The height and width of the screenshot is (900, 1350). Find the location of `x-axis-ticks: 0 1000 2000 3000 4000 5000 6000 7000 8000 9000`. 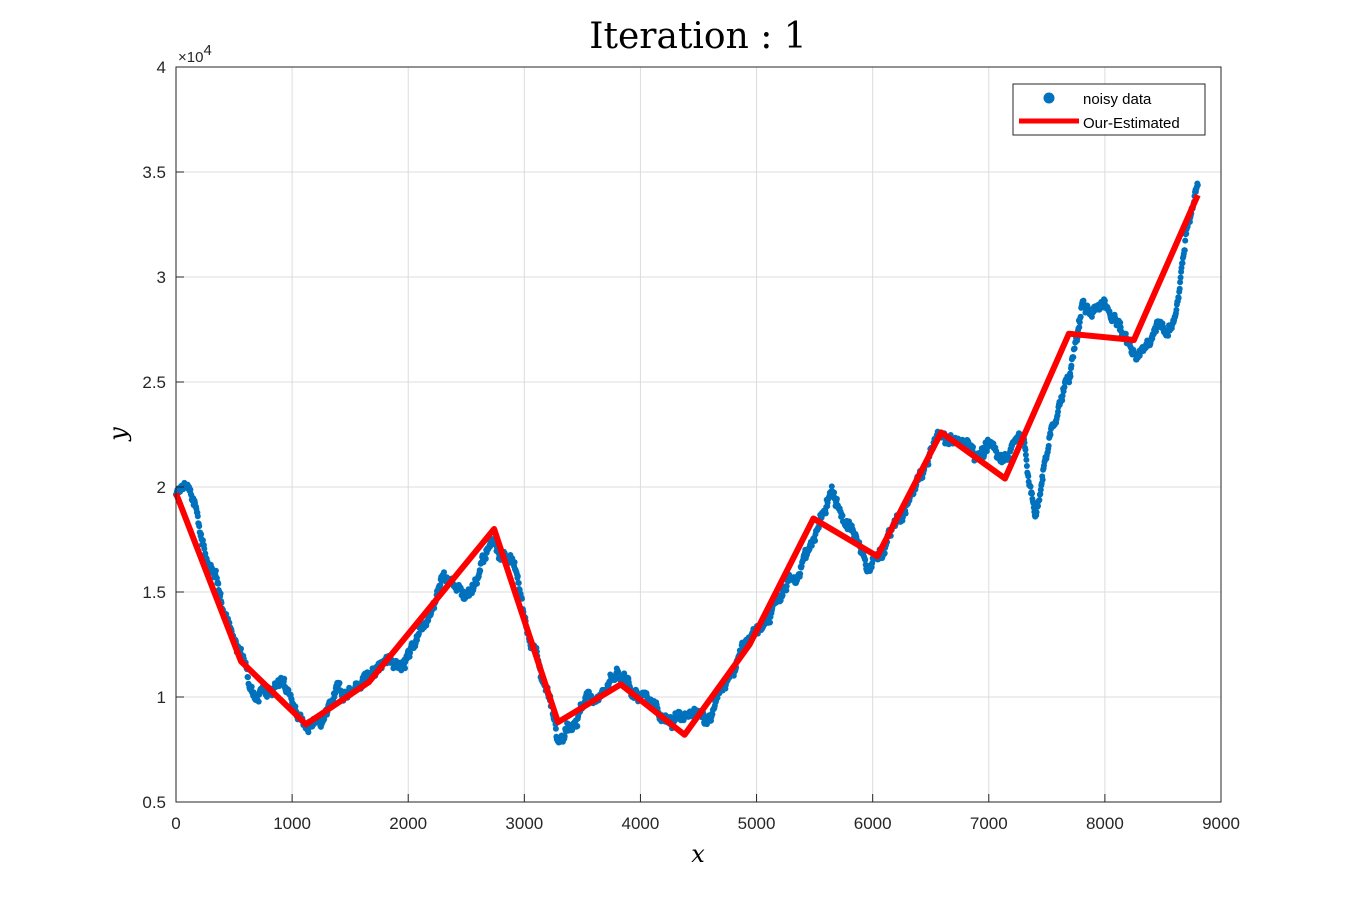

x-axis-ticks: 0 1000 2000 3000 4000 5000 6000 7000 8000 9000 is located at coordinates (705, 813).